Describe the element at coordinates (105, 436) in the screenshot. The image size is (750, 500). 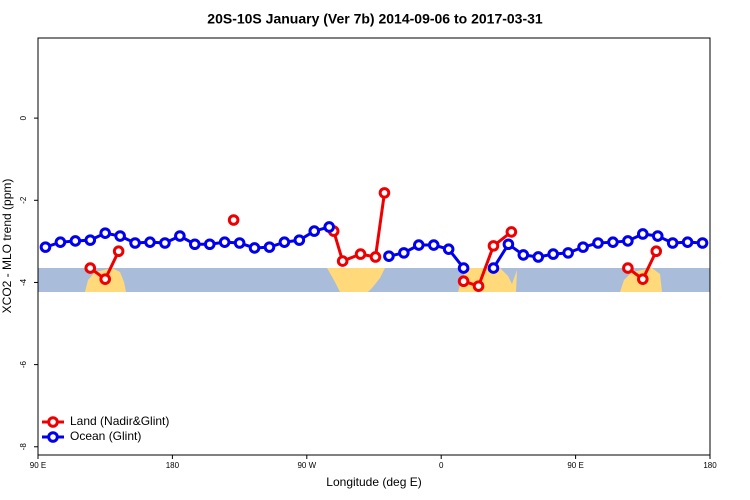
I see `legend-label: Ocean (Glint)` at that location.